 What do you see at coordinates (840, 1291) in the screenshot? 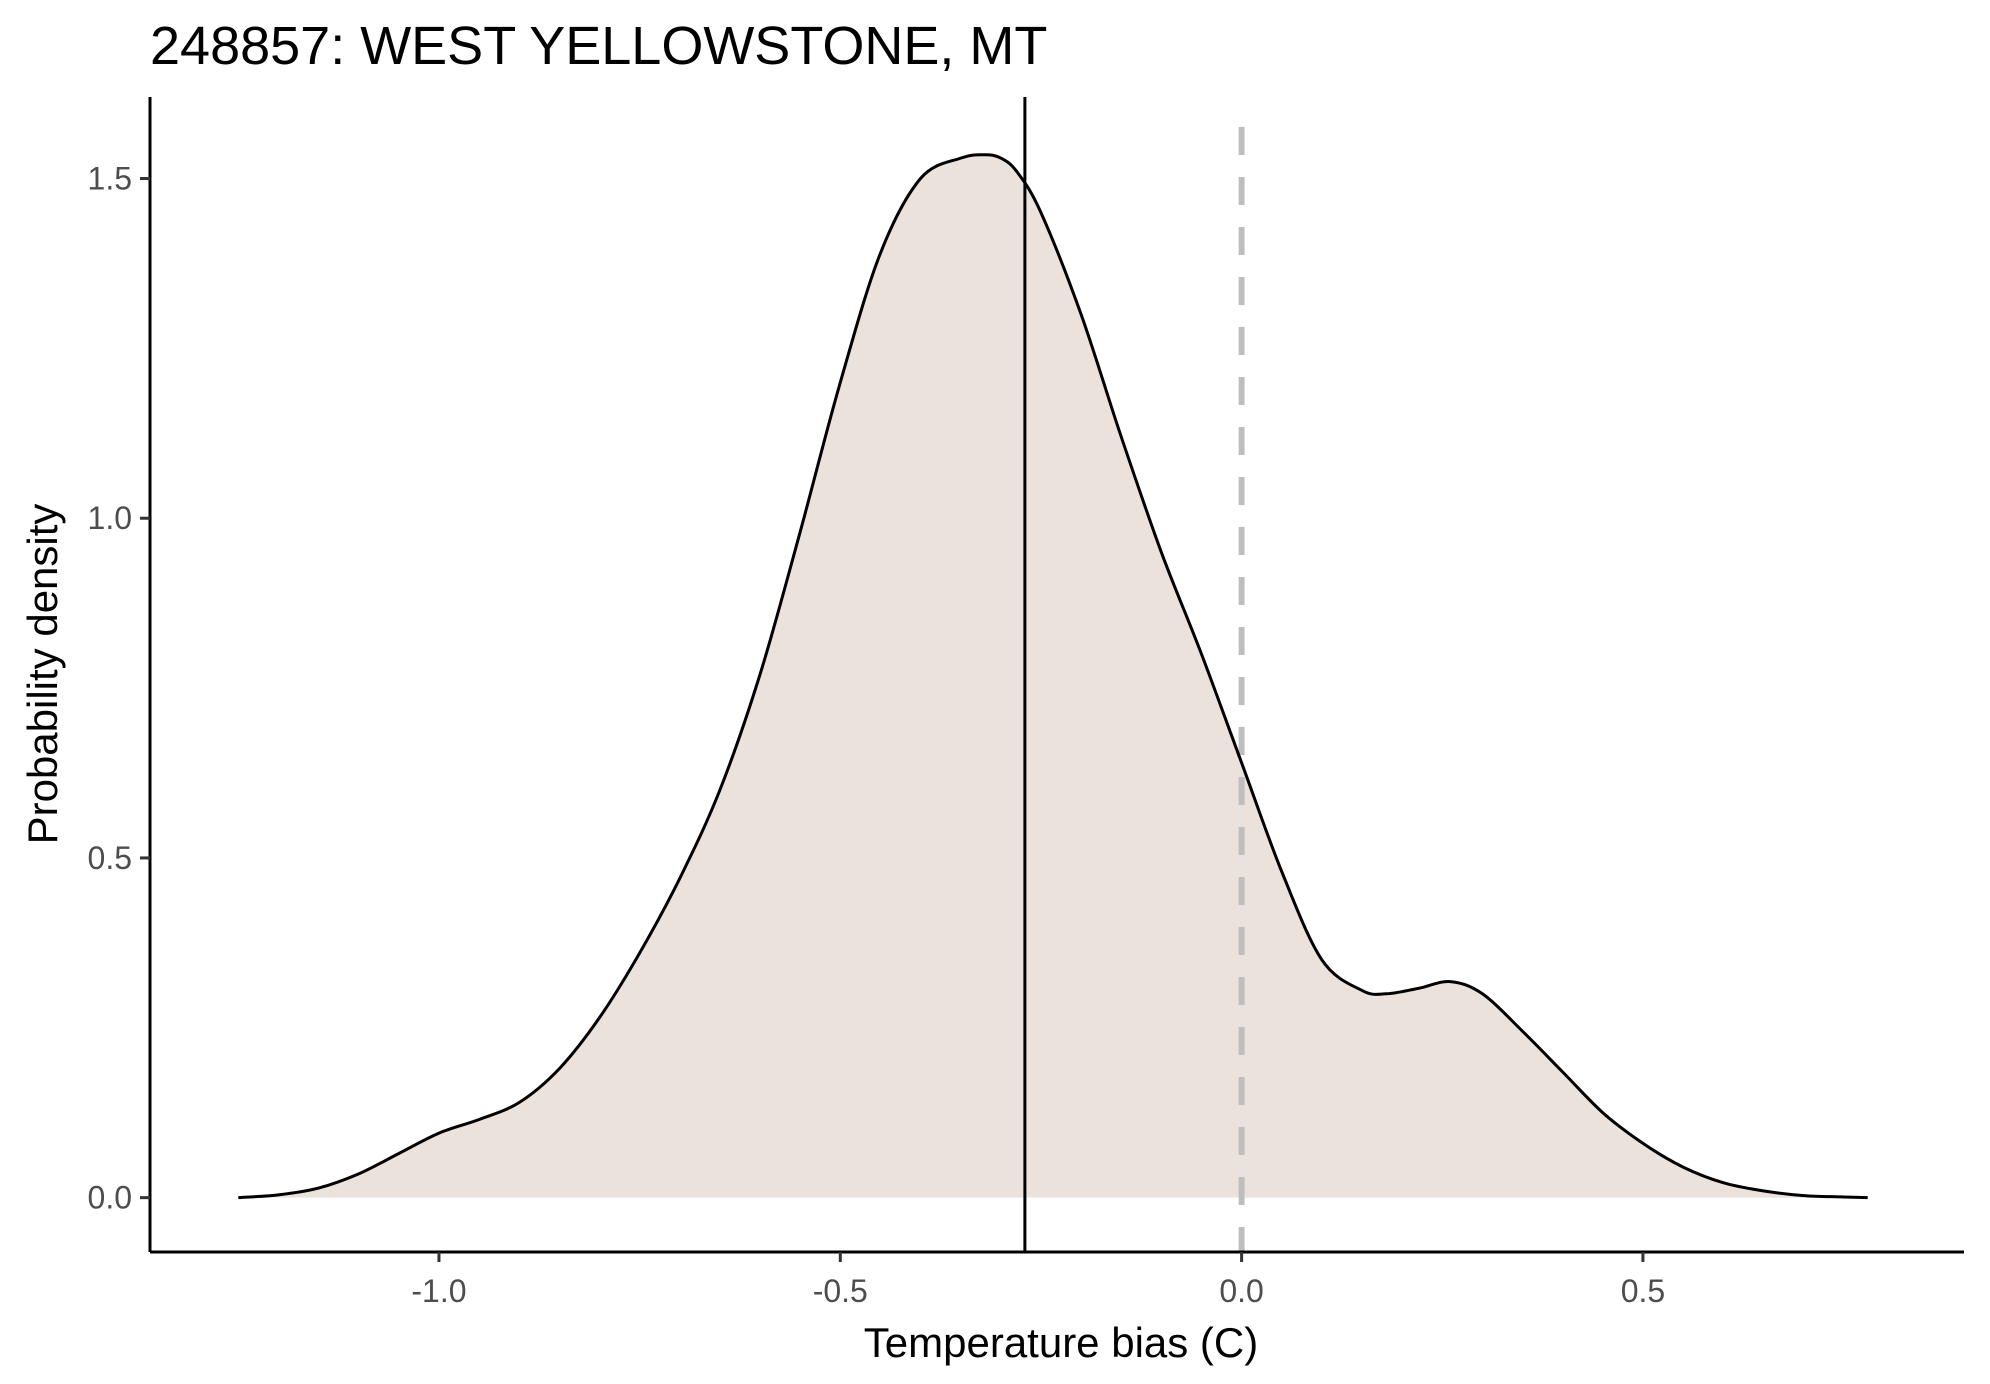
I see `x-tick-label: -0.5` at bounding box center [840, 1291].